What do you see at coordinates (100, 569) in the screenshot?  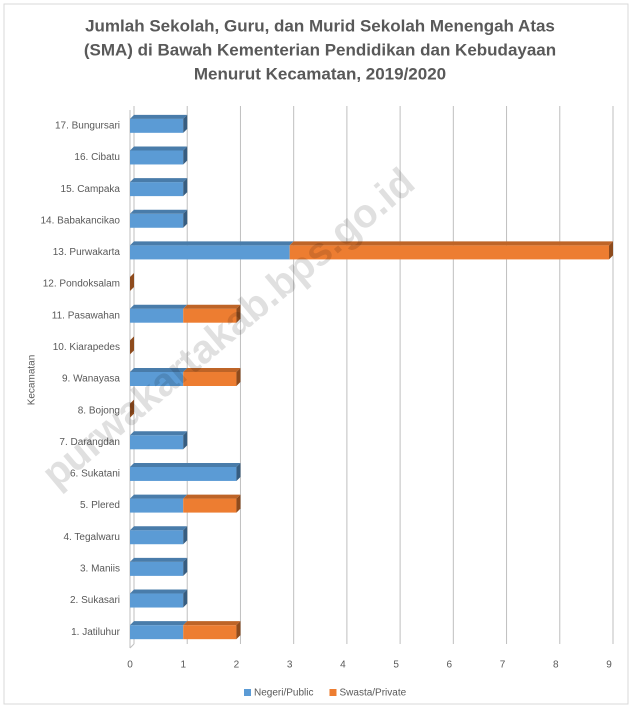 I see `y-tick-label: 3. Maniis` at bounding box center [100, 569].